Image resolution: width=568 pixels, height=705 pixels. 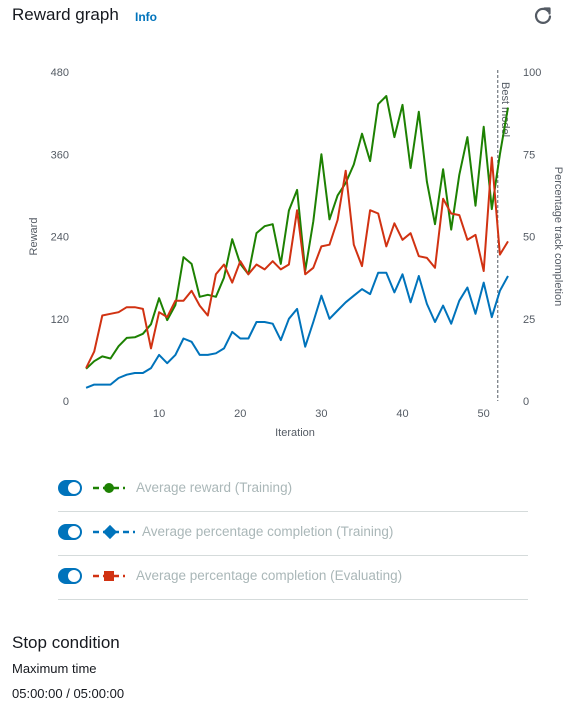 I want to click on page-title: Reward graph, so click(x=65, y=14).